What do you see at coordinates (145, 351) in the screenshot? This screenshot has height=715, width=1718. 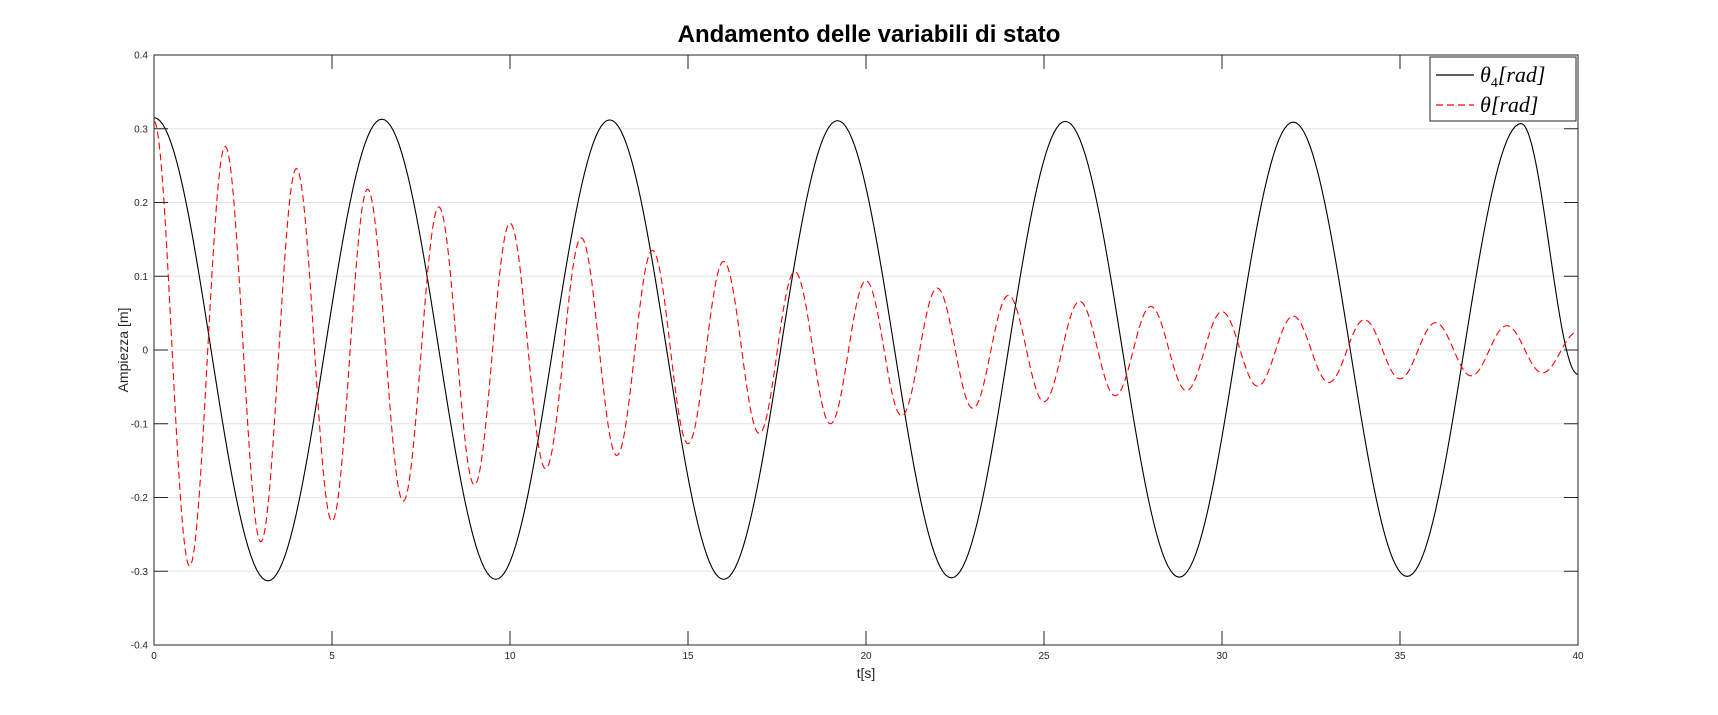 I see `y-tick-label: 0` at bounding box center [145, 351].